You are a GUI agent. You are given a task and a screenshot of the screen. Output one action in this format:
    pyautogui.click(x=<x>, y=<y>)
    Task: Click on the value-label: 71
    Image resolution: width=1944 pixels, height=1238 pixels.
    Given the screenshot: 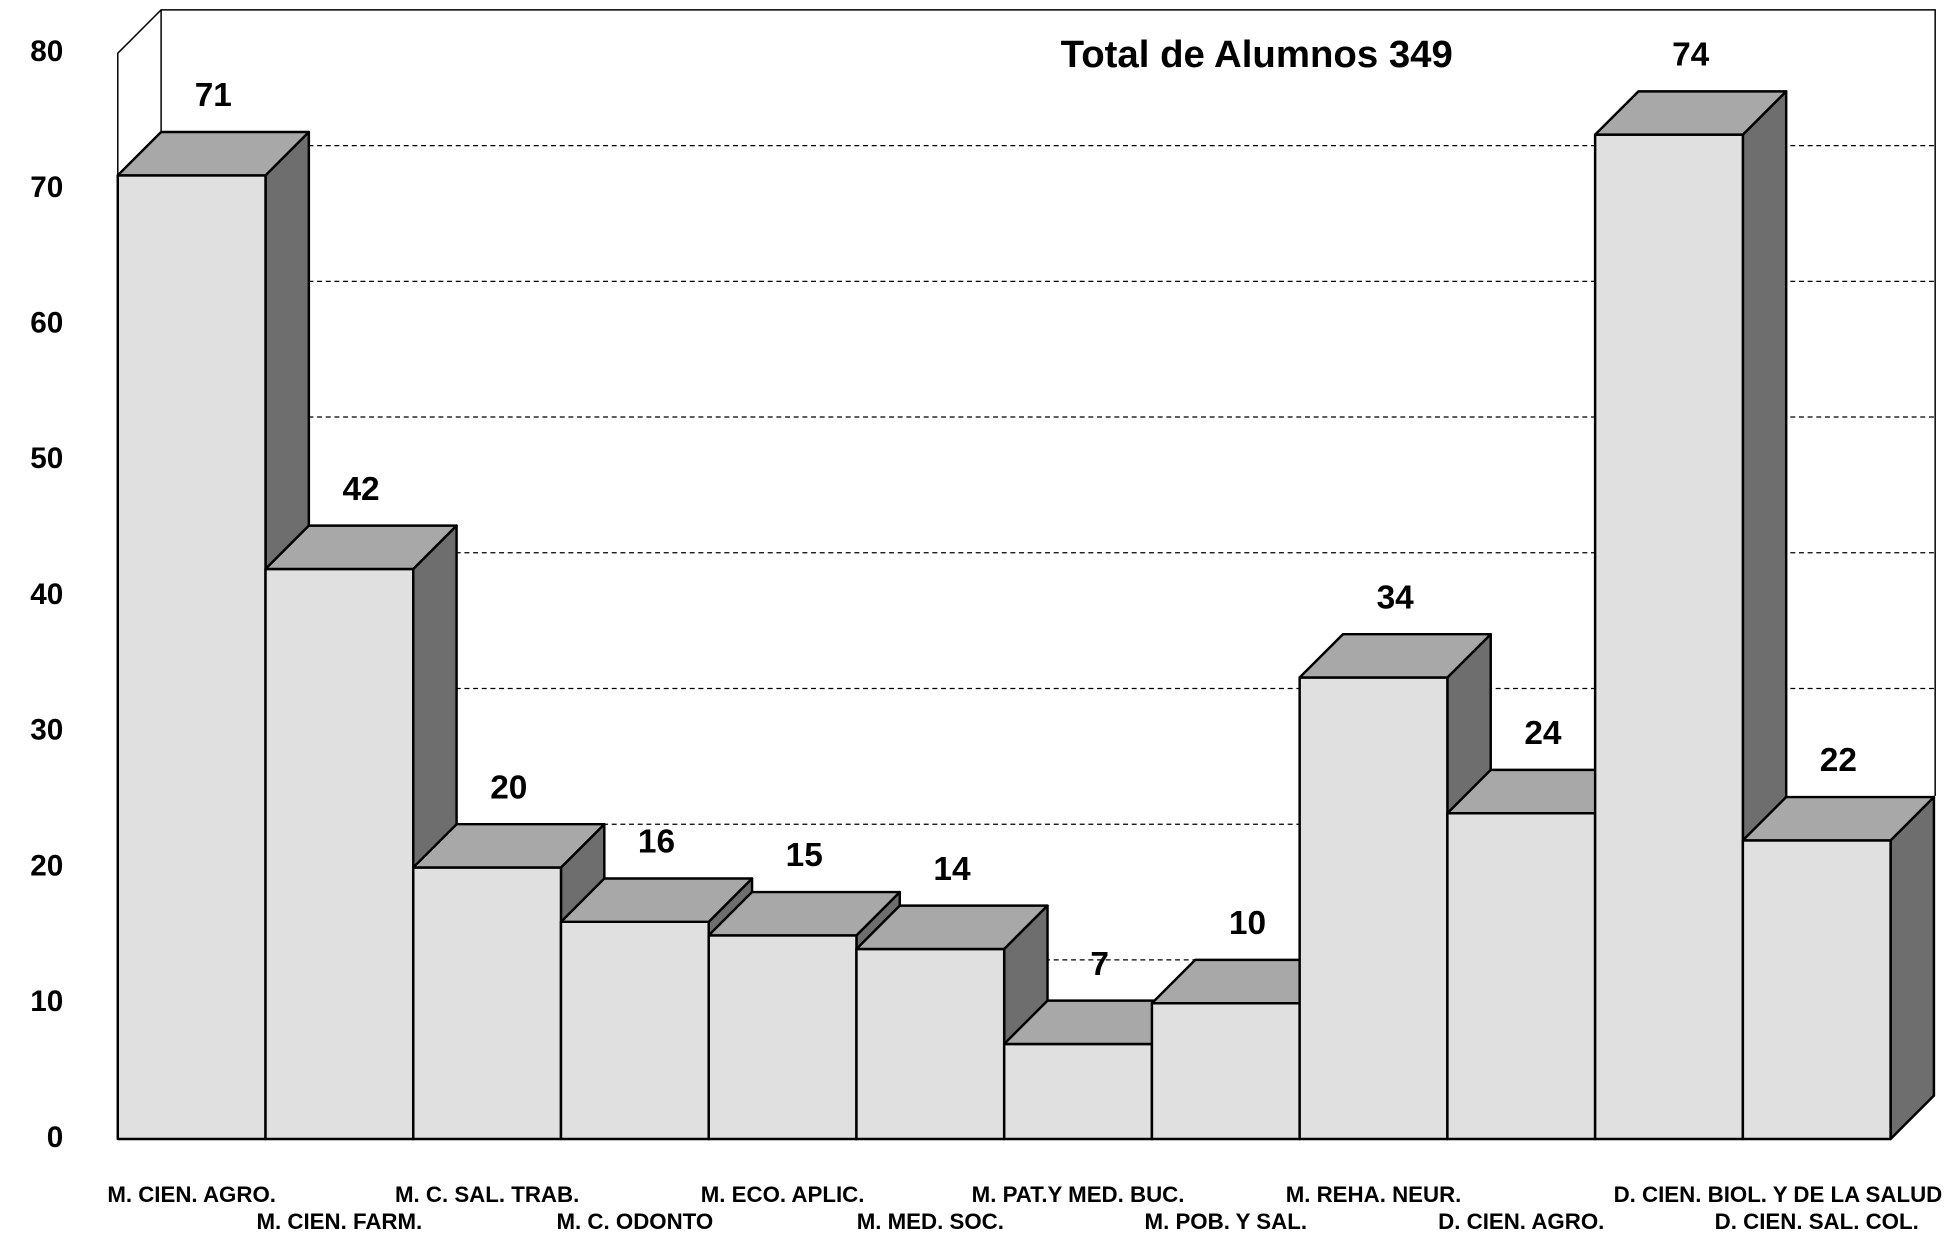 What is the action you would take?
    pyautogui.click(x=213, y=95)
    